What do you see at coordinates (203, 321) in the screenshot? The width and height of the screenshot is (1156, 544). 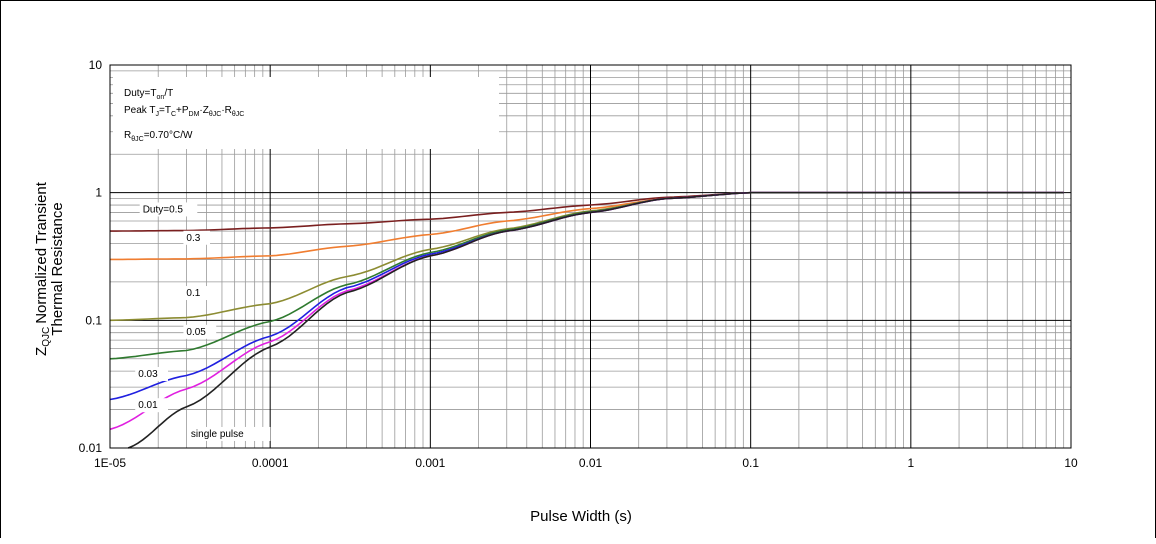 I see `series-label-layer: Duty=0.5 0.3 0.1 0.05 0.03 0.01 single pulse` at bounding box center [203, 321].